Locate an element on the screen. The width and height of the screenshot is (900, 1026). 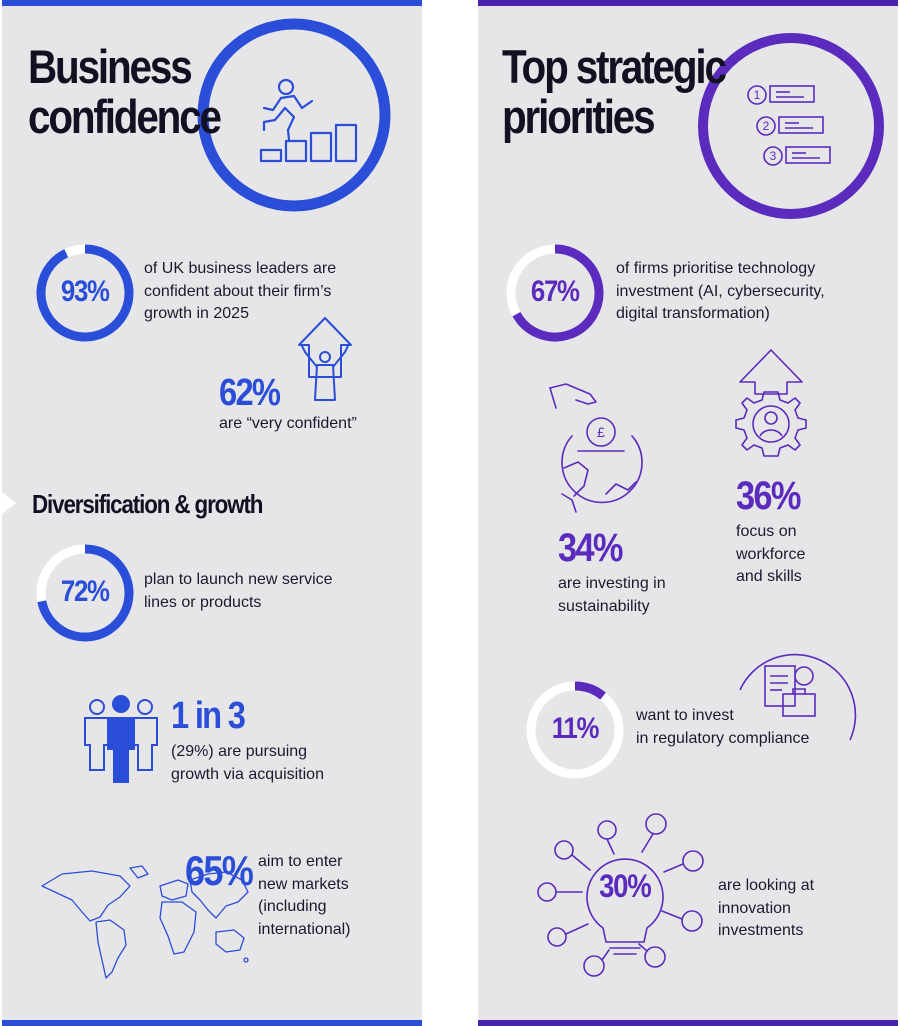
stat-34-value: 34% is located at coordinates (590, 548).